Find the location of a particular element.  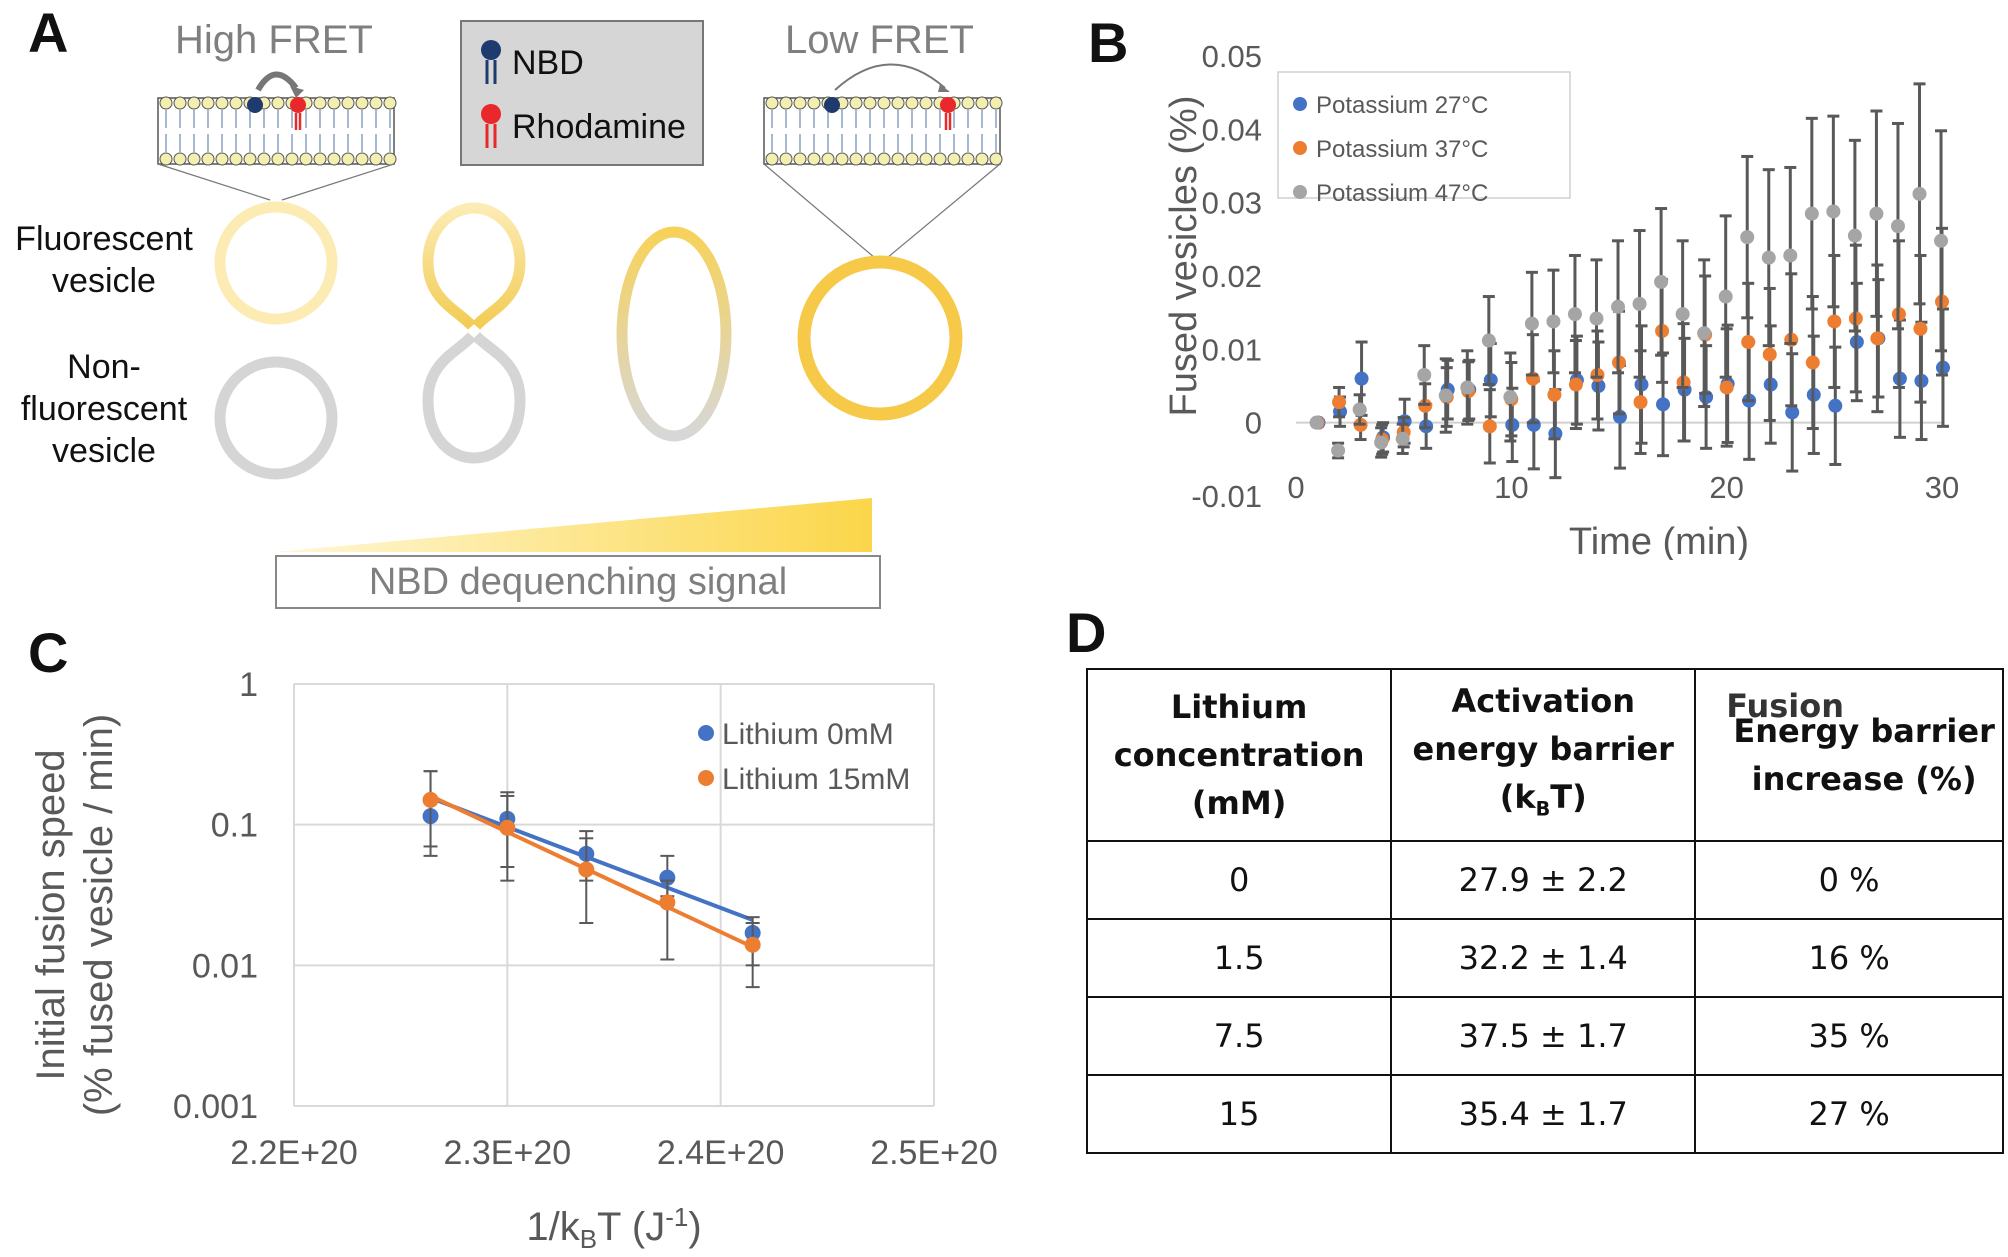

legend-label: Potassium 47°C is located at coordinates (1402, 193).